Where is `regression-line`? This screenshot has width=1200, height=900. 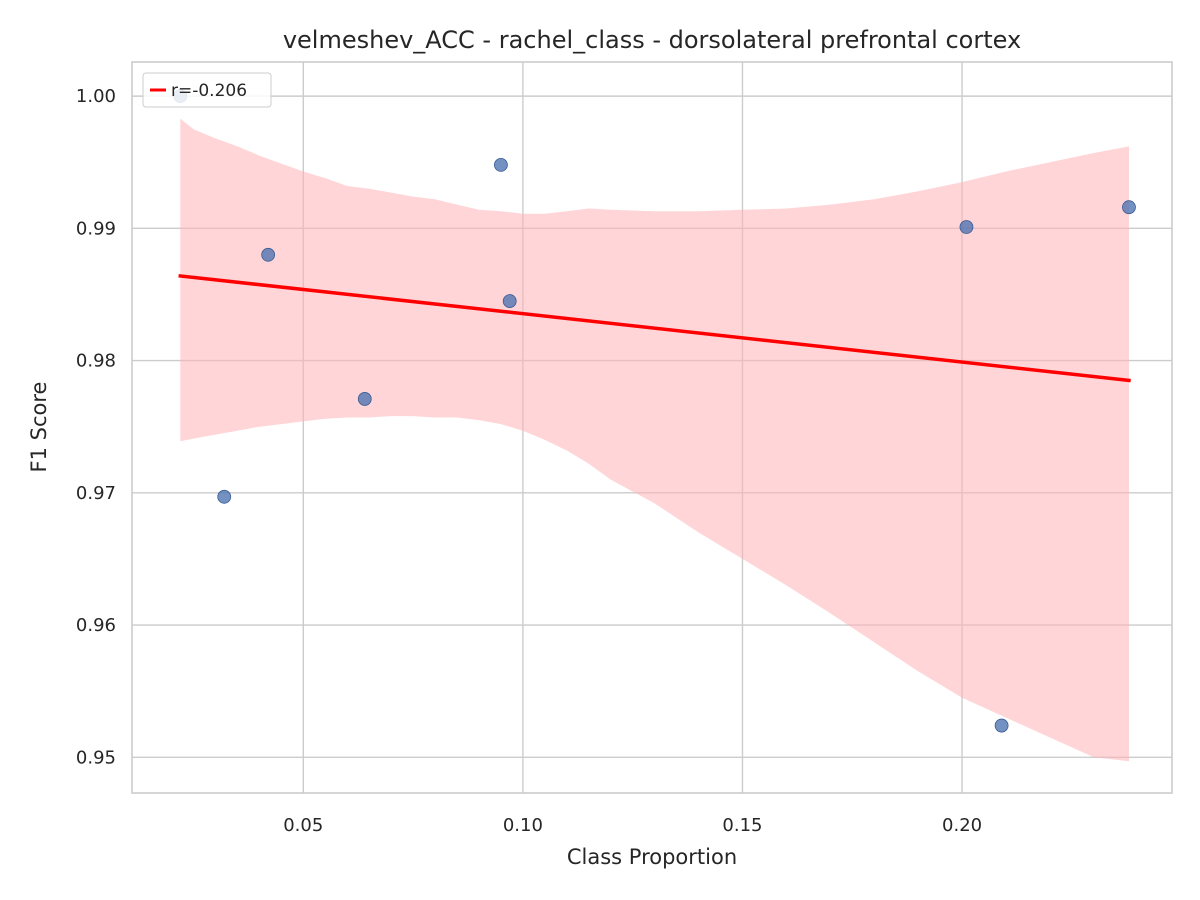
regression-line is located at coordinates (654, 328).